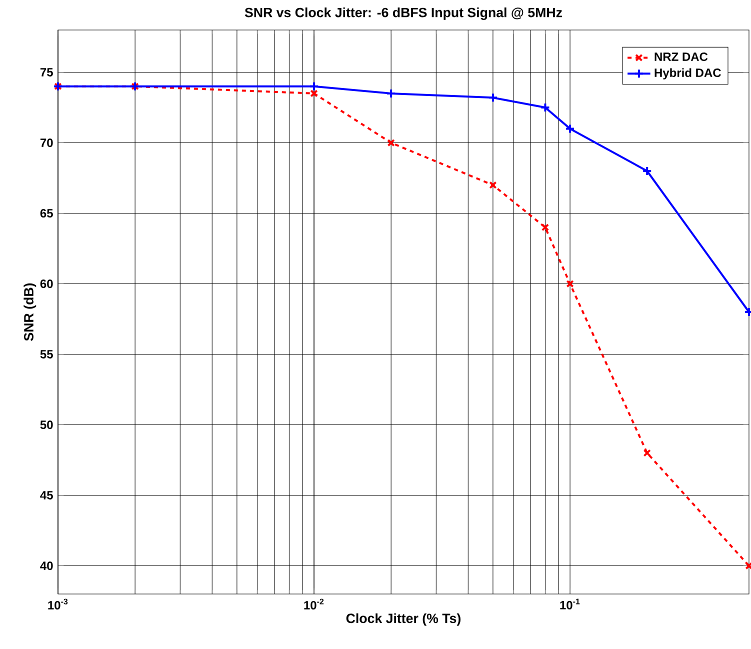 This screenshot has height=649, width=751. Describe the element at coordinates (681, 57) in the screenshot. I see `legend-label: NRZ DAC` at that location.